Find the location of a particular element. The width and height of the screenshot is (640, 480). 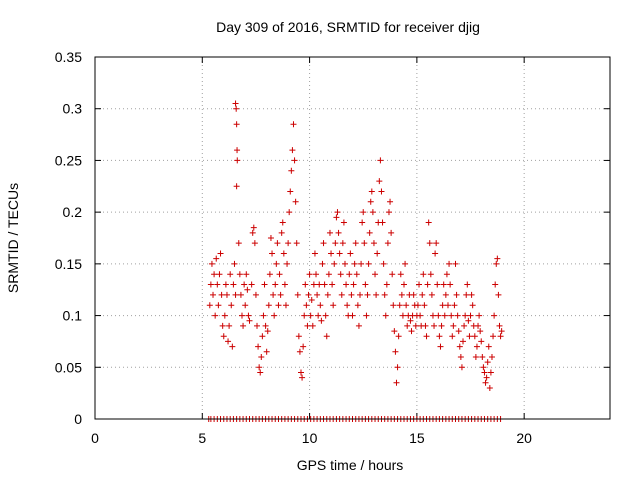

y-tick-label: 0.05 is located at coordinates (68, 367).